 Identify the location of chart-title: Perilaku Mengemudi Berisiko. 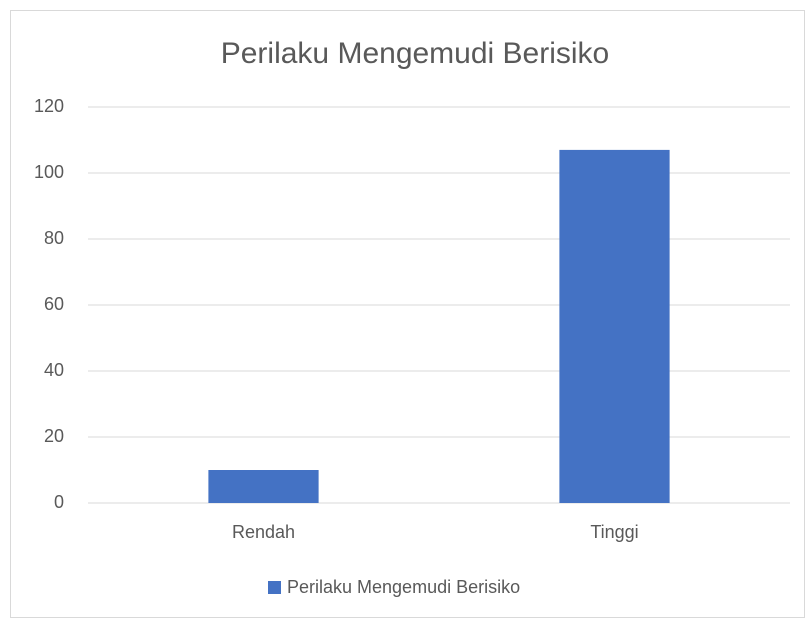
(415, 53).